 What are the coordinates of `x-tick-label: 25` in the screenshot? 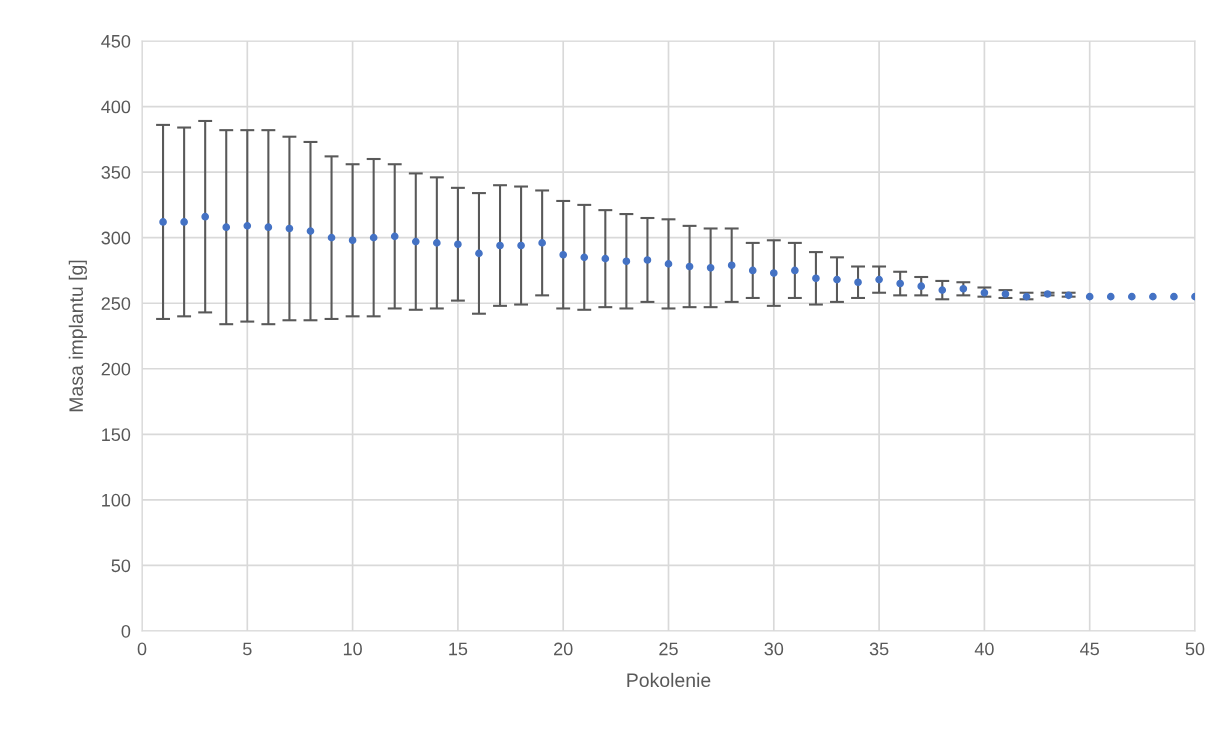 It's located at (668, 649).